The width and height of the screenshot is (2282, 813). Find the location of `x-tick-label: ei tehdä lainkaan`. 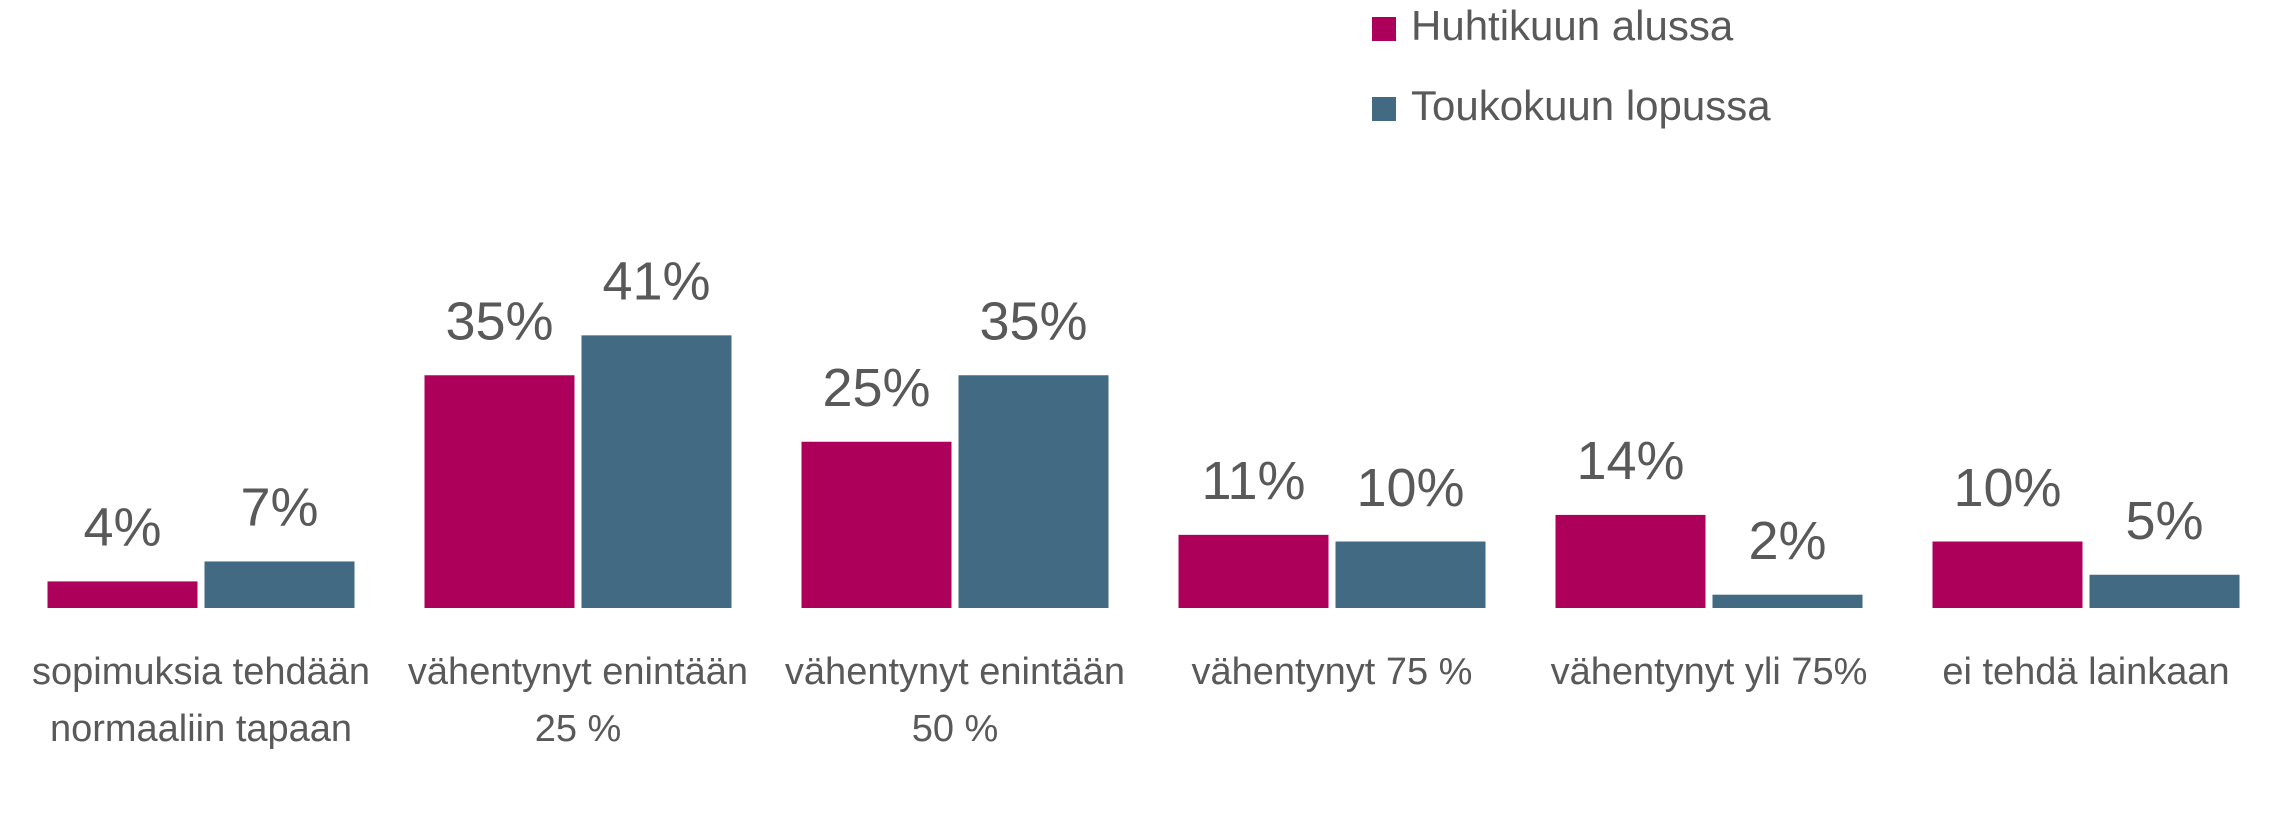

x-tick-label: ei tehdä lainkaan is located at coordinates (2085, 672).